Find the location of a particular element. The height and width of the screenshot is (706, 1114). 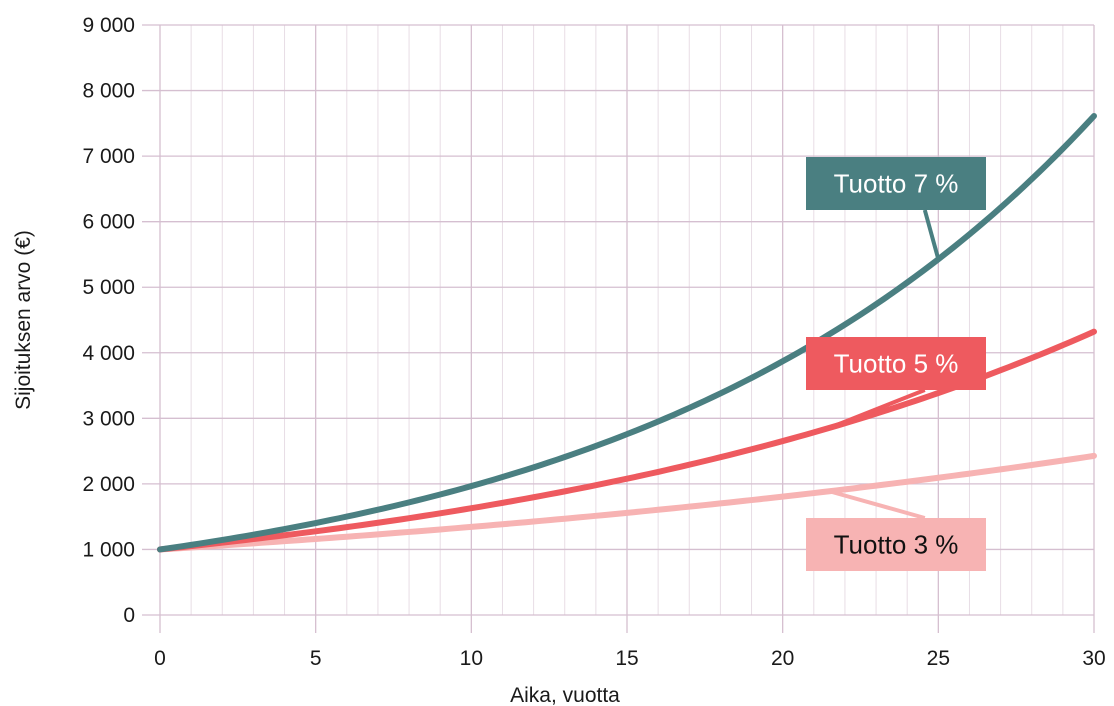

series-line is located at coordinates (627, 502).